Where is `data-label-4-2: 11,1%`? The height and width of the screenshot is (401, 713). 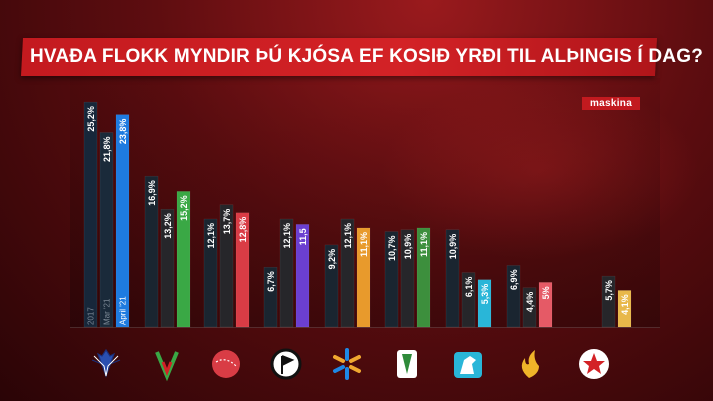 data-label-4-2: 11,1% is located at coordinates (364, 244).